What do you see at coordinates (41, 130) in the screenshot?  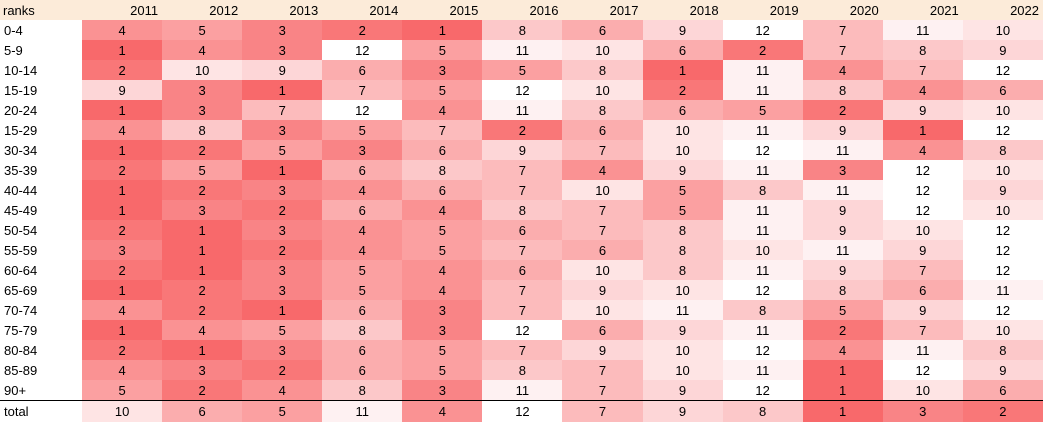 I see `row-label: 15-29` at bounding box center [41, 130].